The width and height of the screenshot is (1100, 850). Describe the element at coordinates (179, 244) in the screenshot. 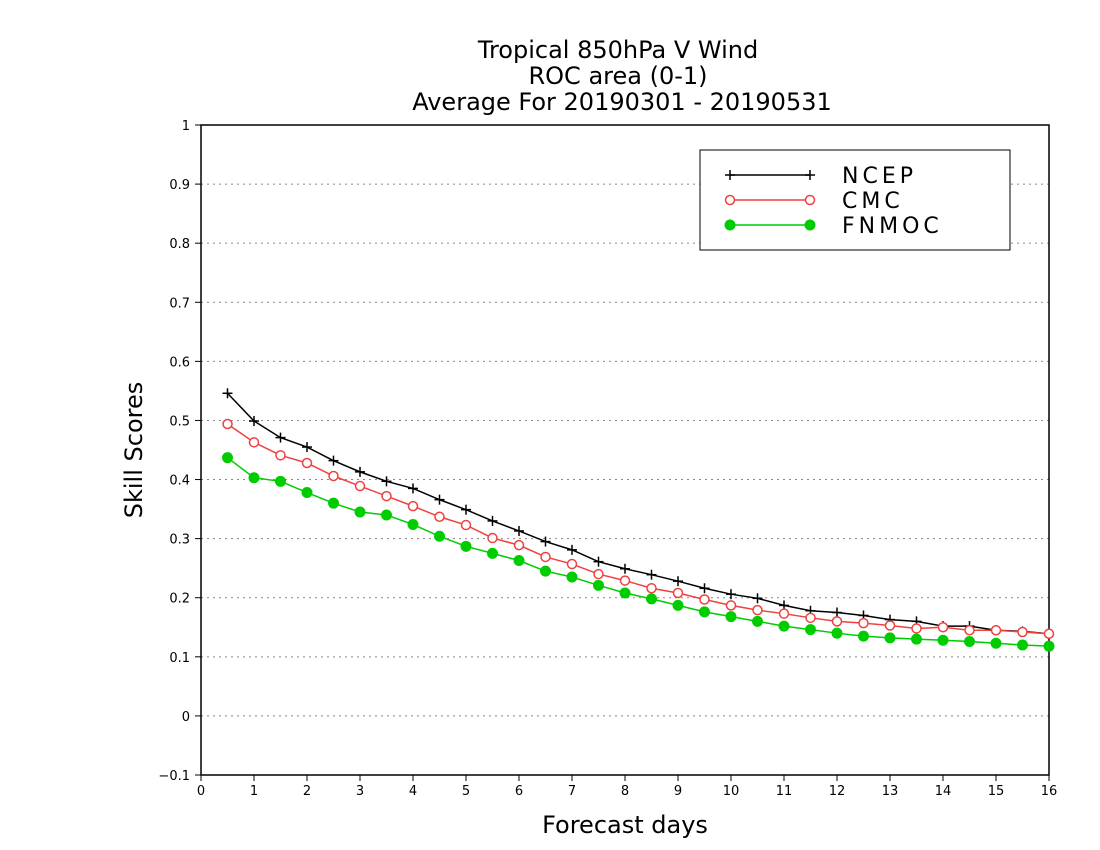

I see `y-tick-label: 0.8` at that location.